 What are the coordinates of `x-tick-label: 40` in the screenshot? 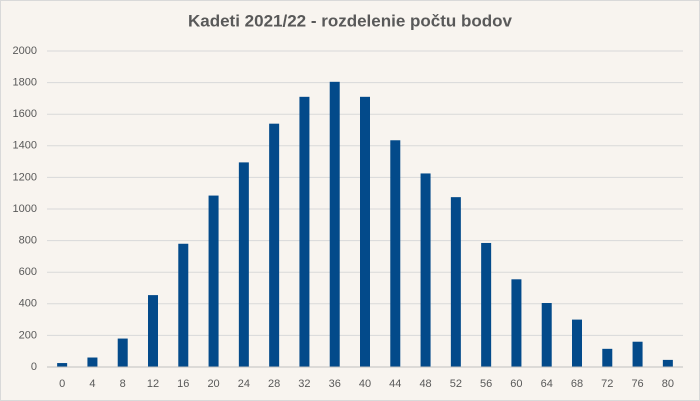 It's located at (365, 384).